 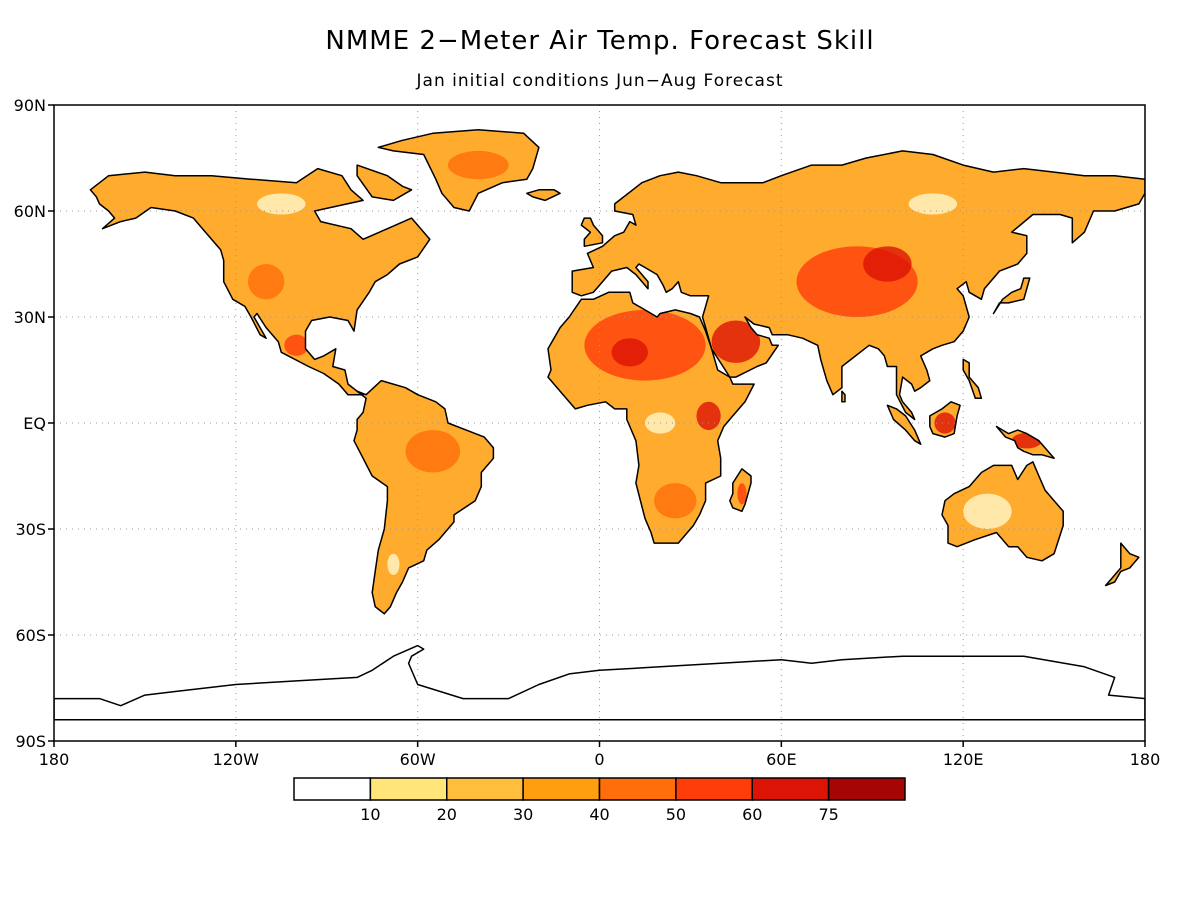 I want to click on madagascar-coastline, so click(x=740, y=490).